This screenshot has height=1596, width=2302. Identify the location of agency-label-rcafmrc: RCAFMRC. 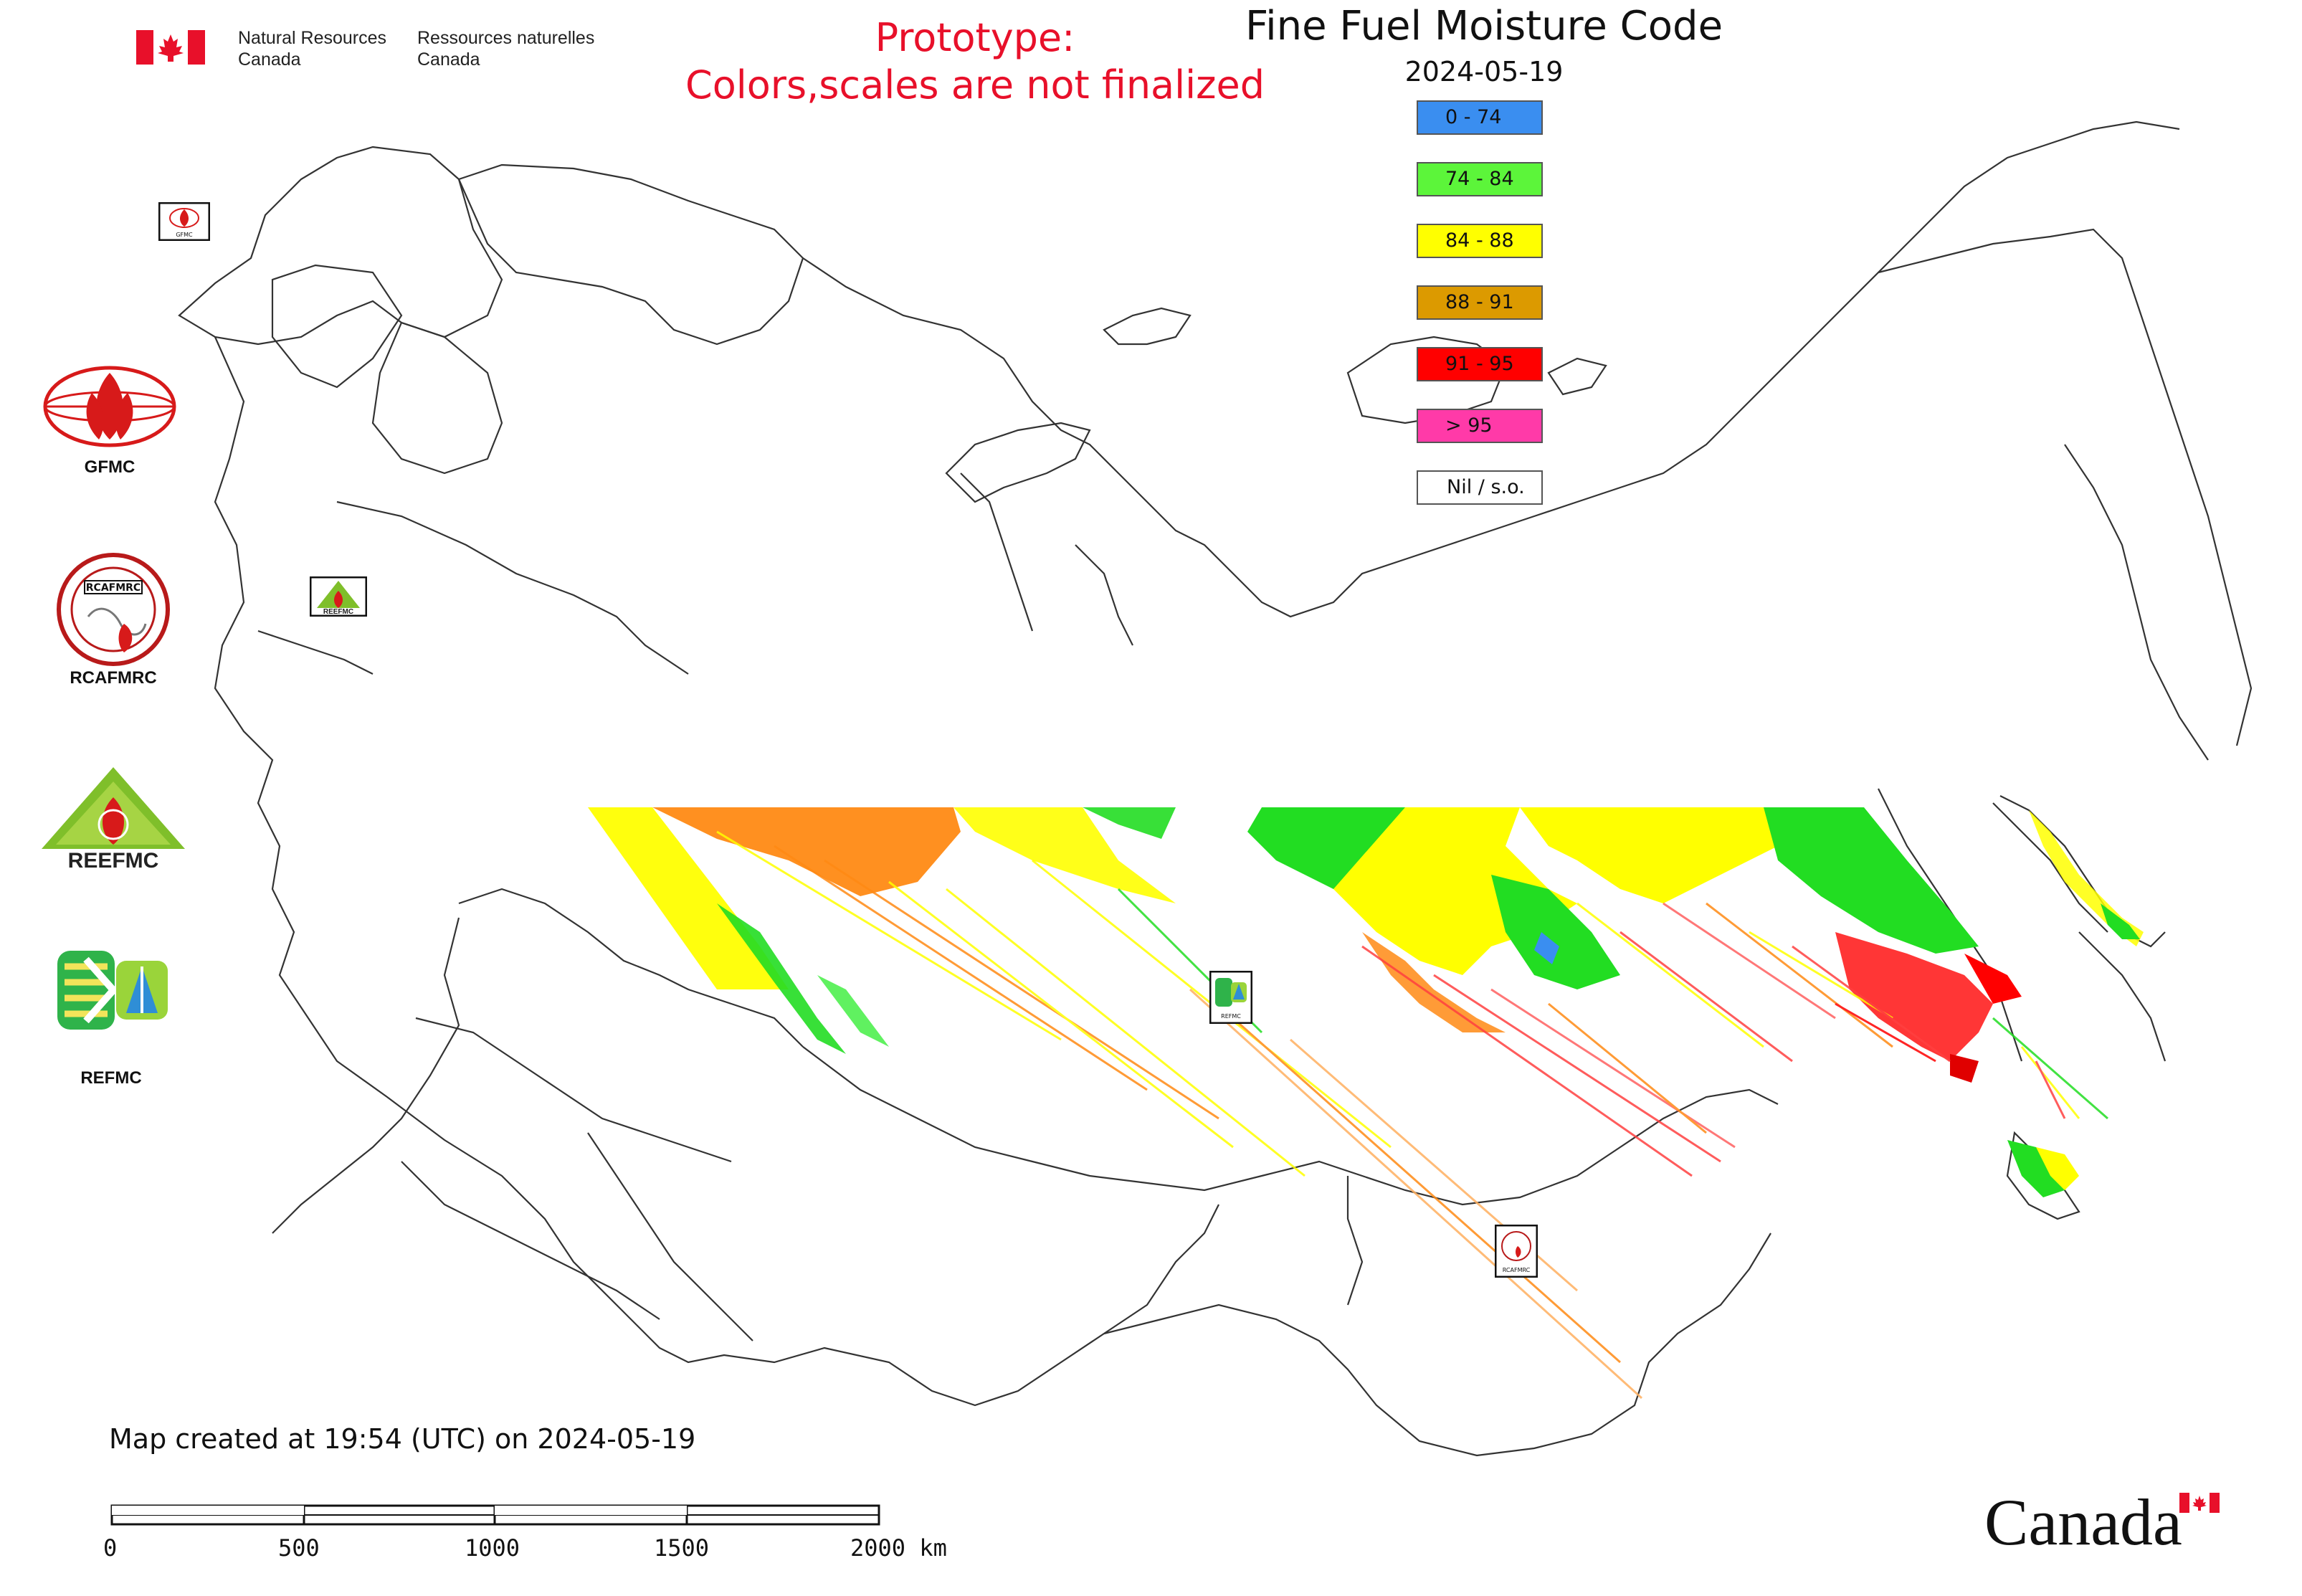
(113, 678).